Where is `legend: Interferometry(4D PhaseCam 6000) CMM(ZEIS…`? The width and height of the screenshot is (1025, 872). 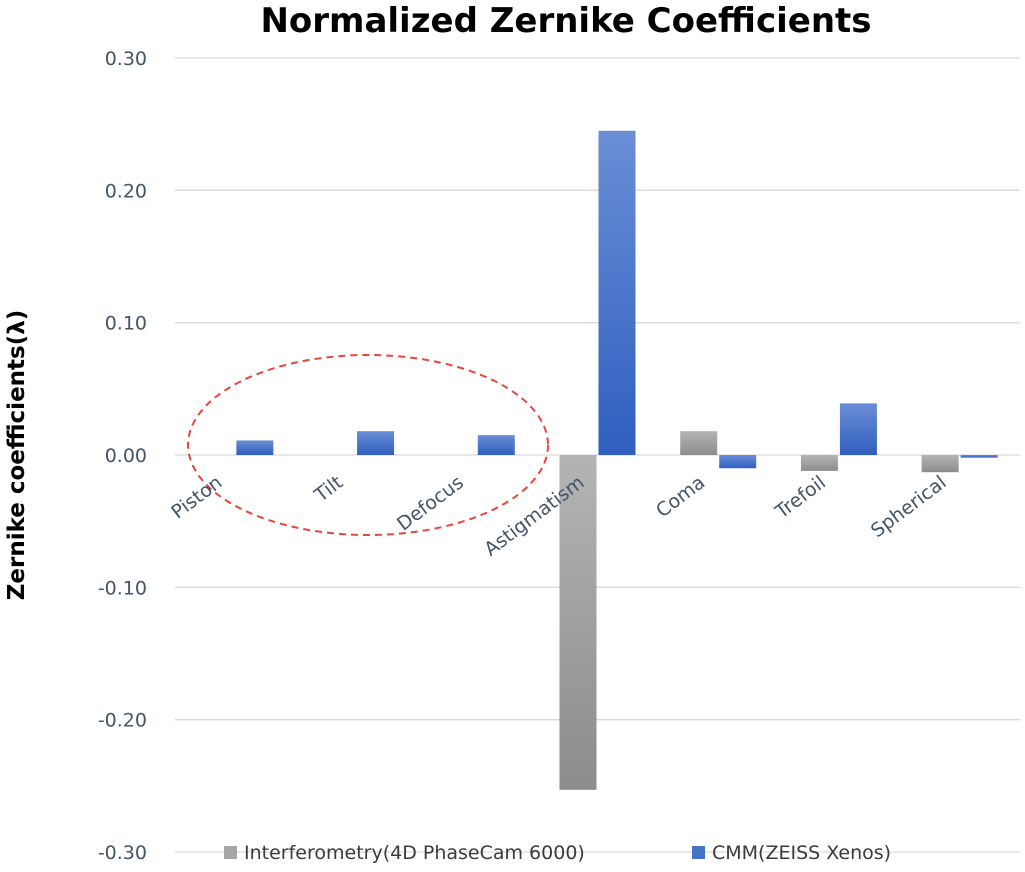
legend: Interferometry(4D PhaseCam 6000) CMM(ZEIS… is located at coordinates (557, 853).